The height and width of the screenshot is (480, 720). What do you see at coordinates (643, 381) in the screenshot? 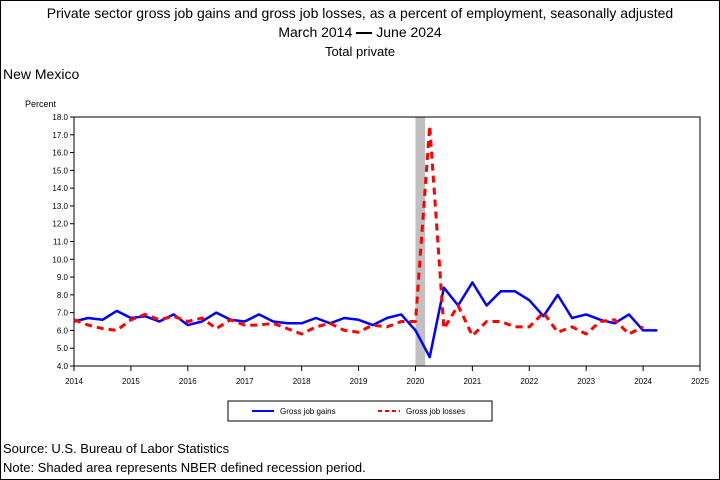
I see `x-tick-label: 2024` at bounding box center [643, 381].